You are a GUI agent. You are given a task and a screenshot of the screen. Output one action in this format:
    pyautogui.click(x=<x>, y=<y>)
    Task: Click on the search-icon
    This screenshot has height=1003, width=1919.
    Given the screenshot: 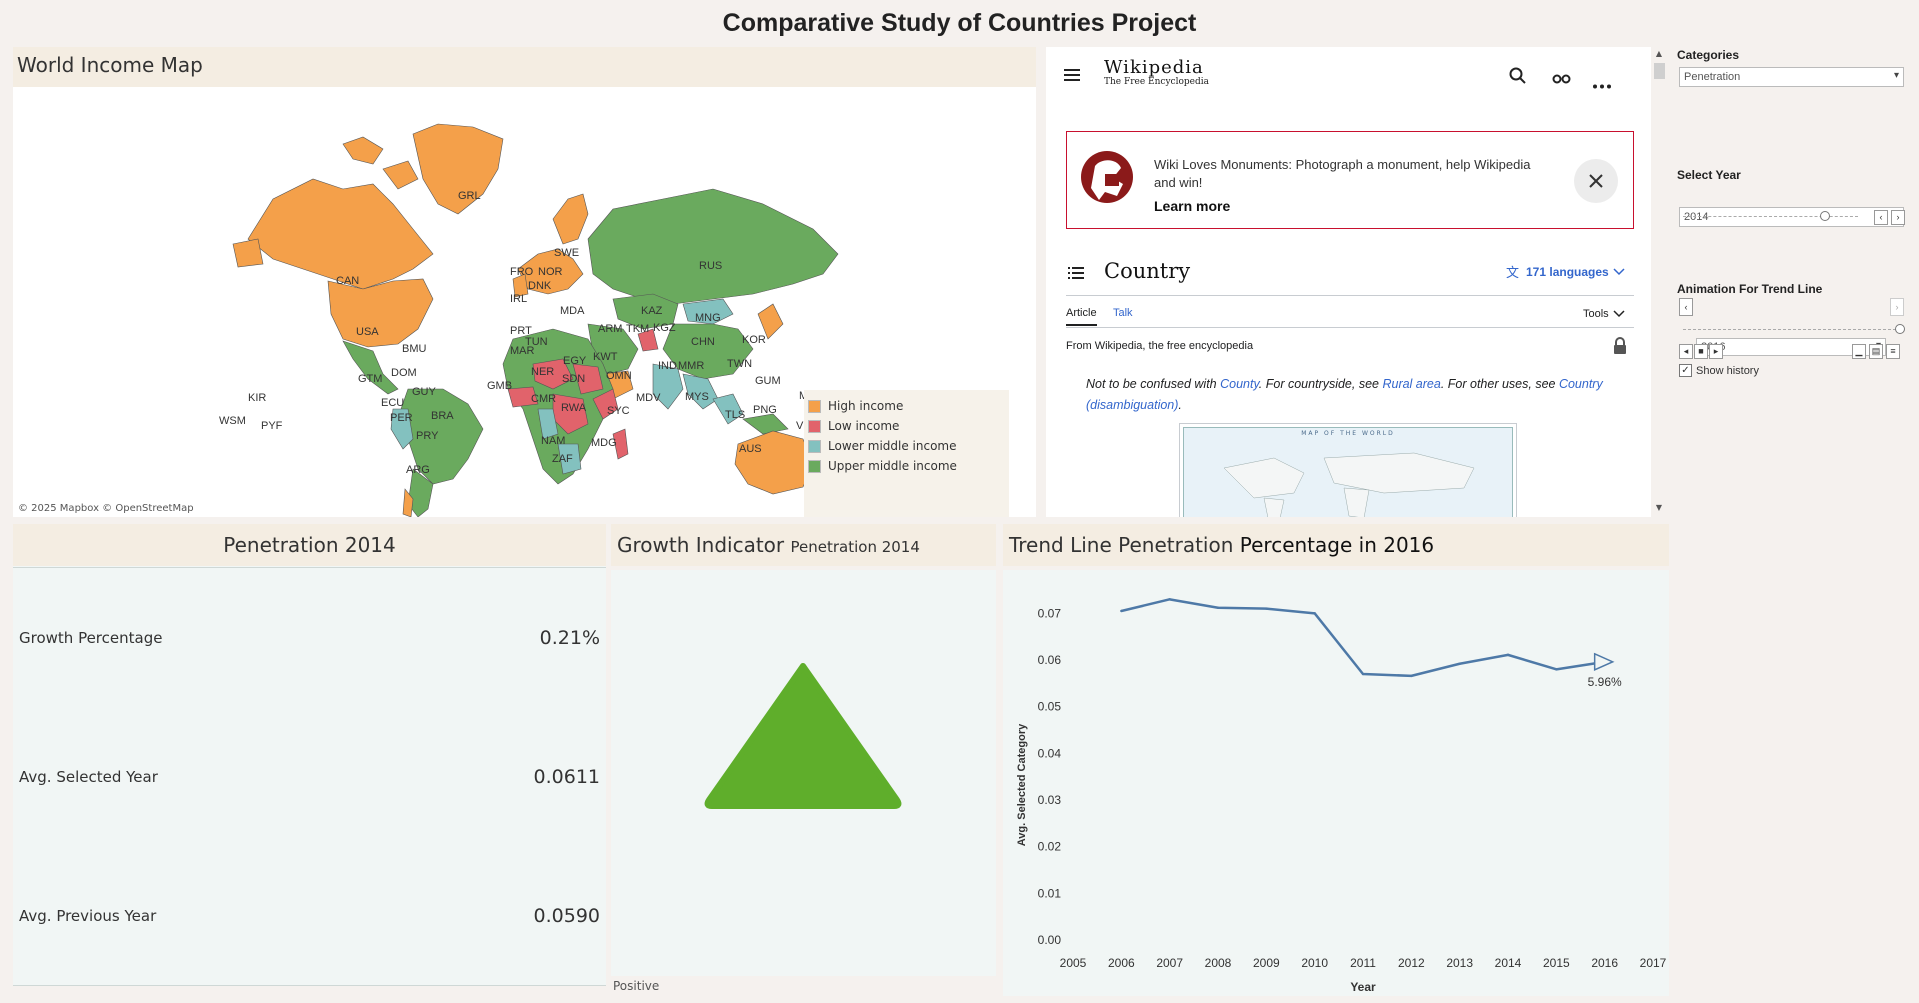 What is the action you would take?
    pyautogui.click(x=1518, y=78)
    